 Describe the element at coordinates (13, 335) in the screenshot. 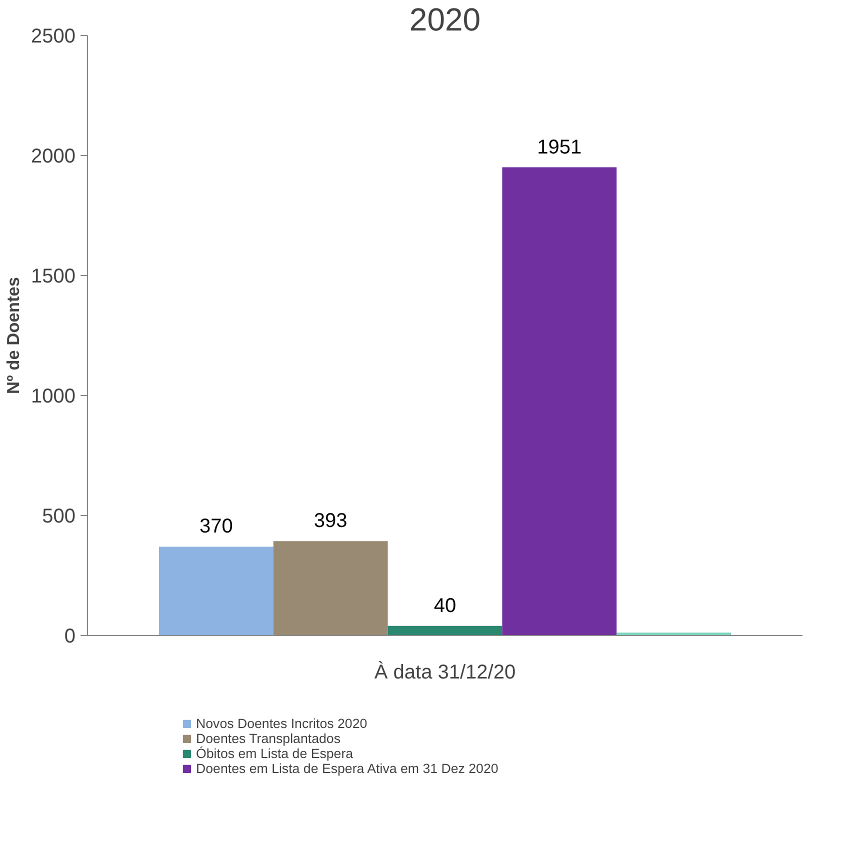

I see `y-axis-title: Nº de Doentes` at that location.